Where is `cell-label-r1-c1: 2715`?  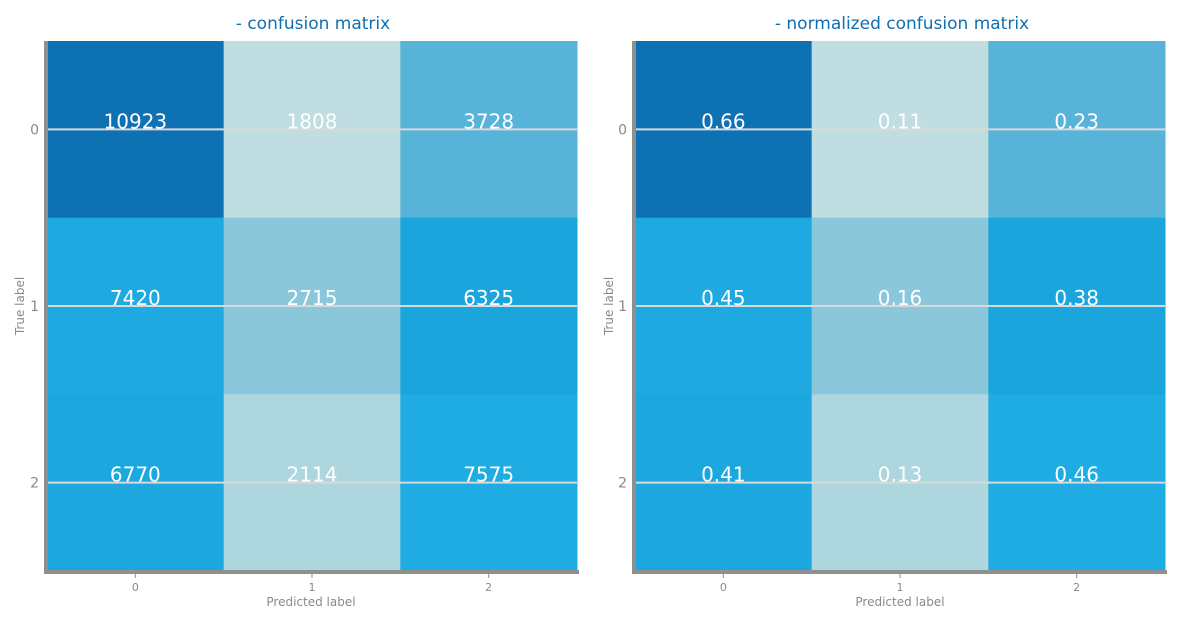 cell-label-r1-c1: 2715 is located at coordinates (312, 298).